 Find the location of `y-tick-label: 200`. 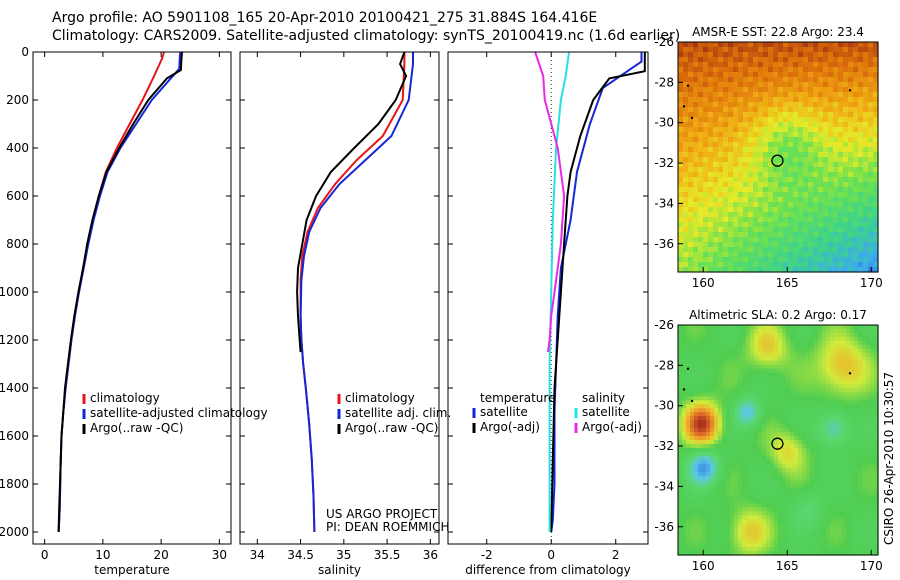

y-tick-label: 200 is located at coordinates (17, 100).